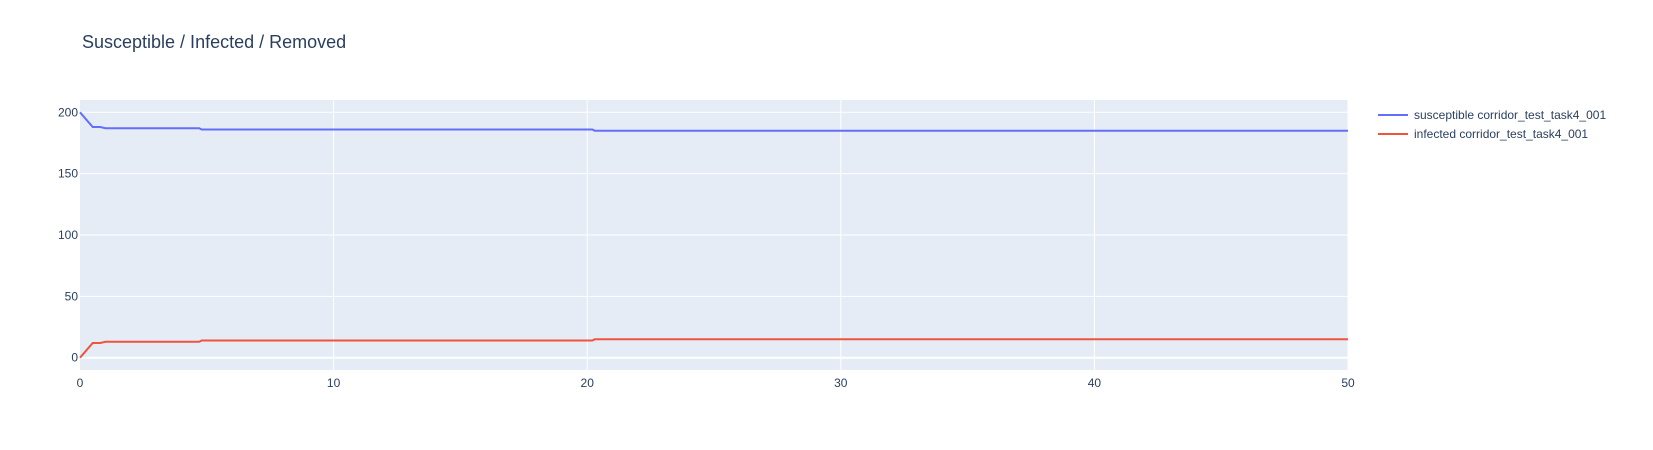  Describe the element at coordinates (74, 358) in the screenshot. I see `y-tick-label: 0` at that location.